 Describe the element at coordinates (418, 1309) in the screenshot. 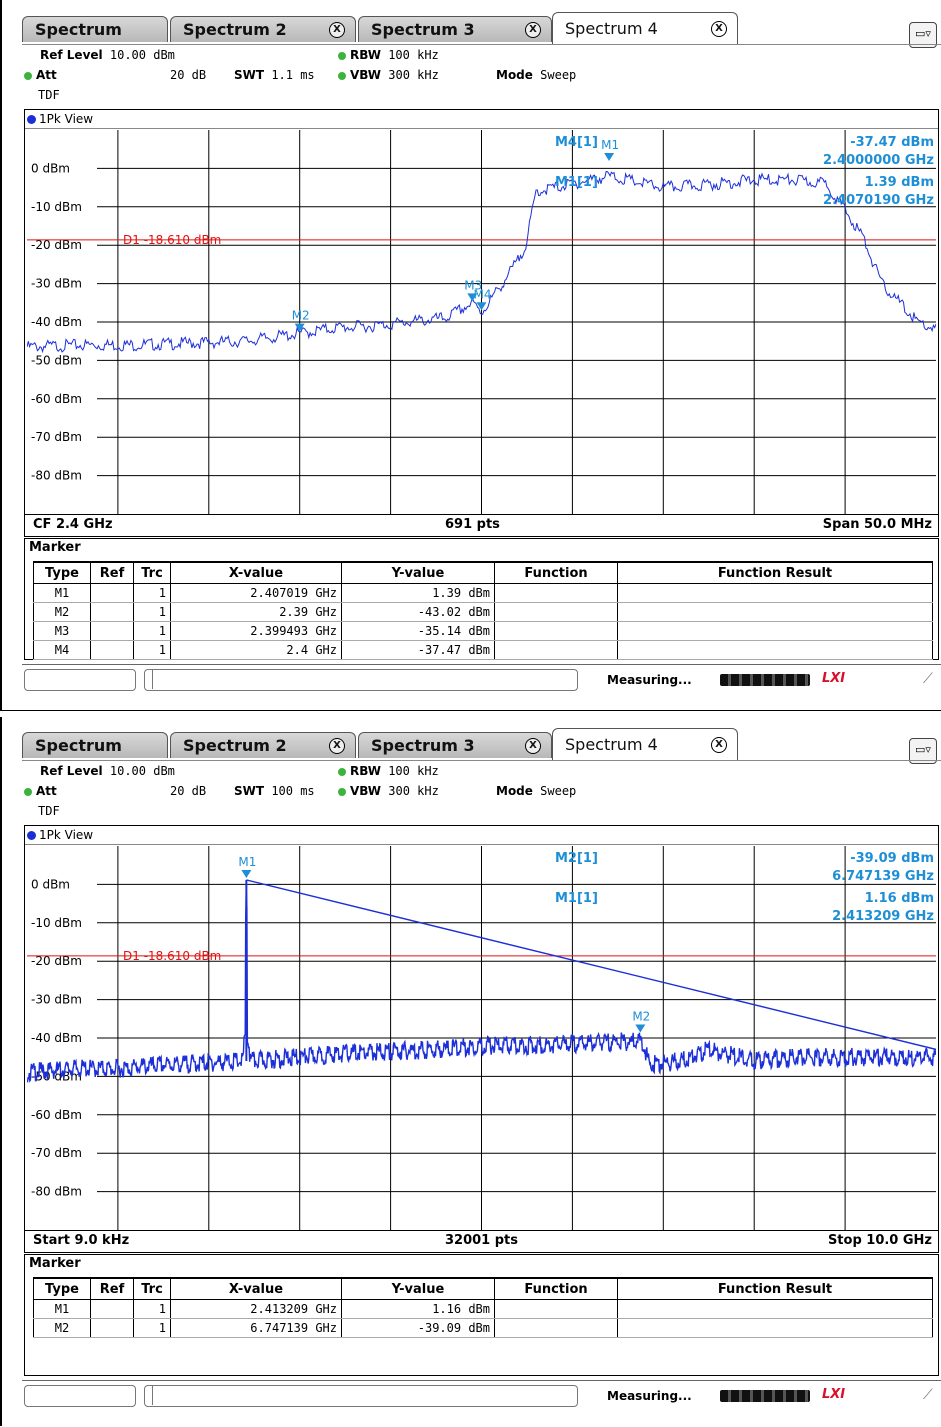

I see `cell-y: 1.16 dBm` at that location.